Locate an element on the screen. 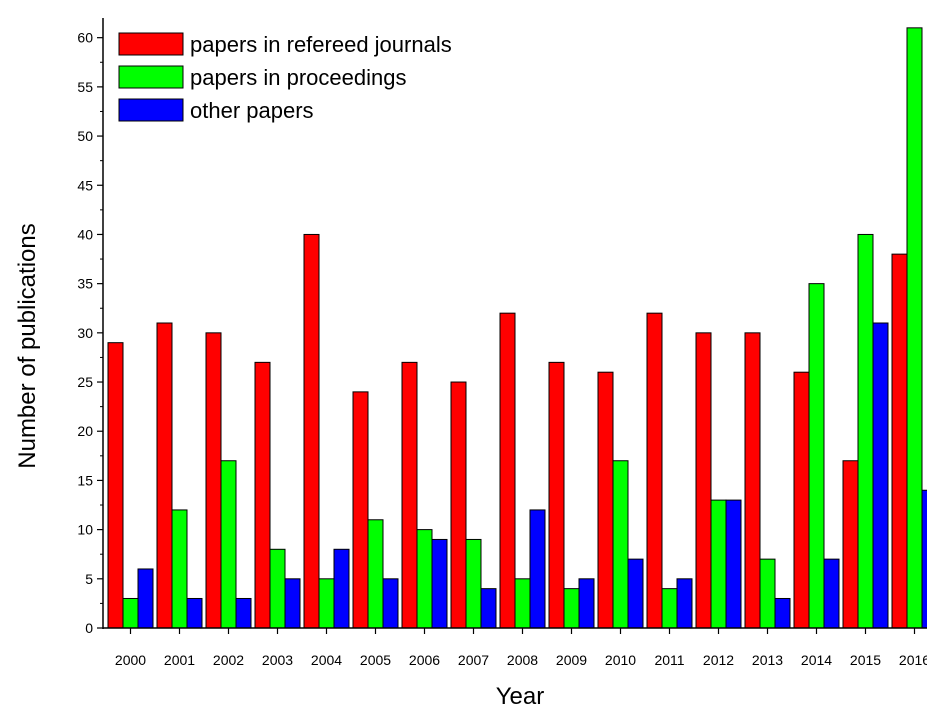 The width and height of the screenshot is (927, 709). y-tick-label-30: 30 is located at coordinates (85, 333).